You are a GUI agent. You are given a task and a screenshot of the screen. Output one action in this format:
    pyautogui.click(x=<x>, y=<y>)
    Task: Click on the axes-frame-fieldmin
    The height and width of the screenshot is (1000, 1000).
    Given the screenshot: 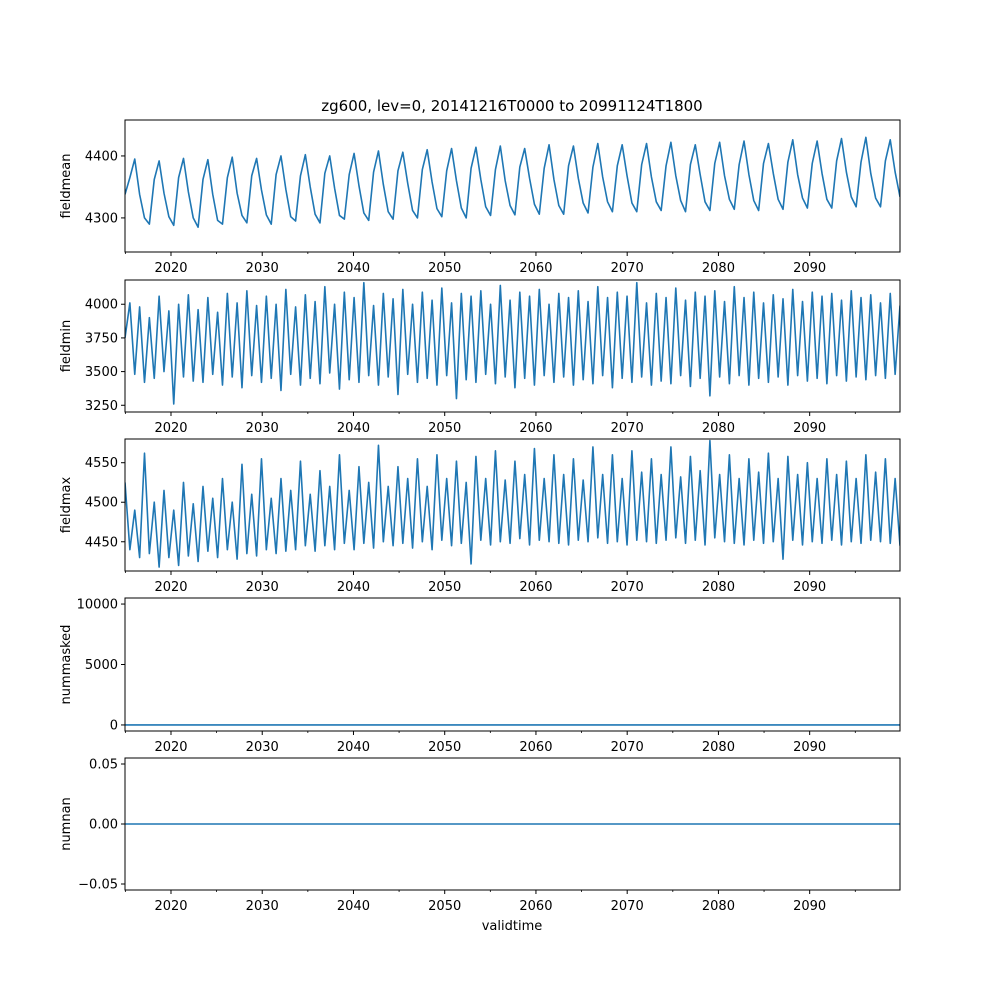 What is the action you would take?
    pyautogui.click(x=512, y=346)
    